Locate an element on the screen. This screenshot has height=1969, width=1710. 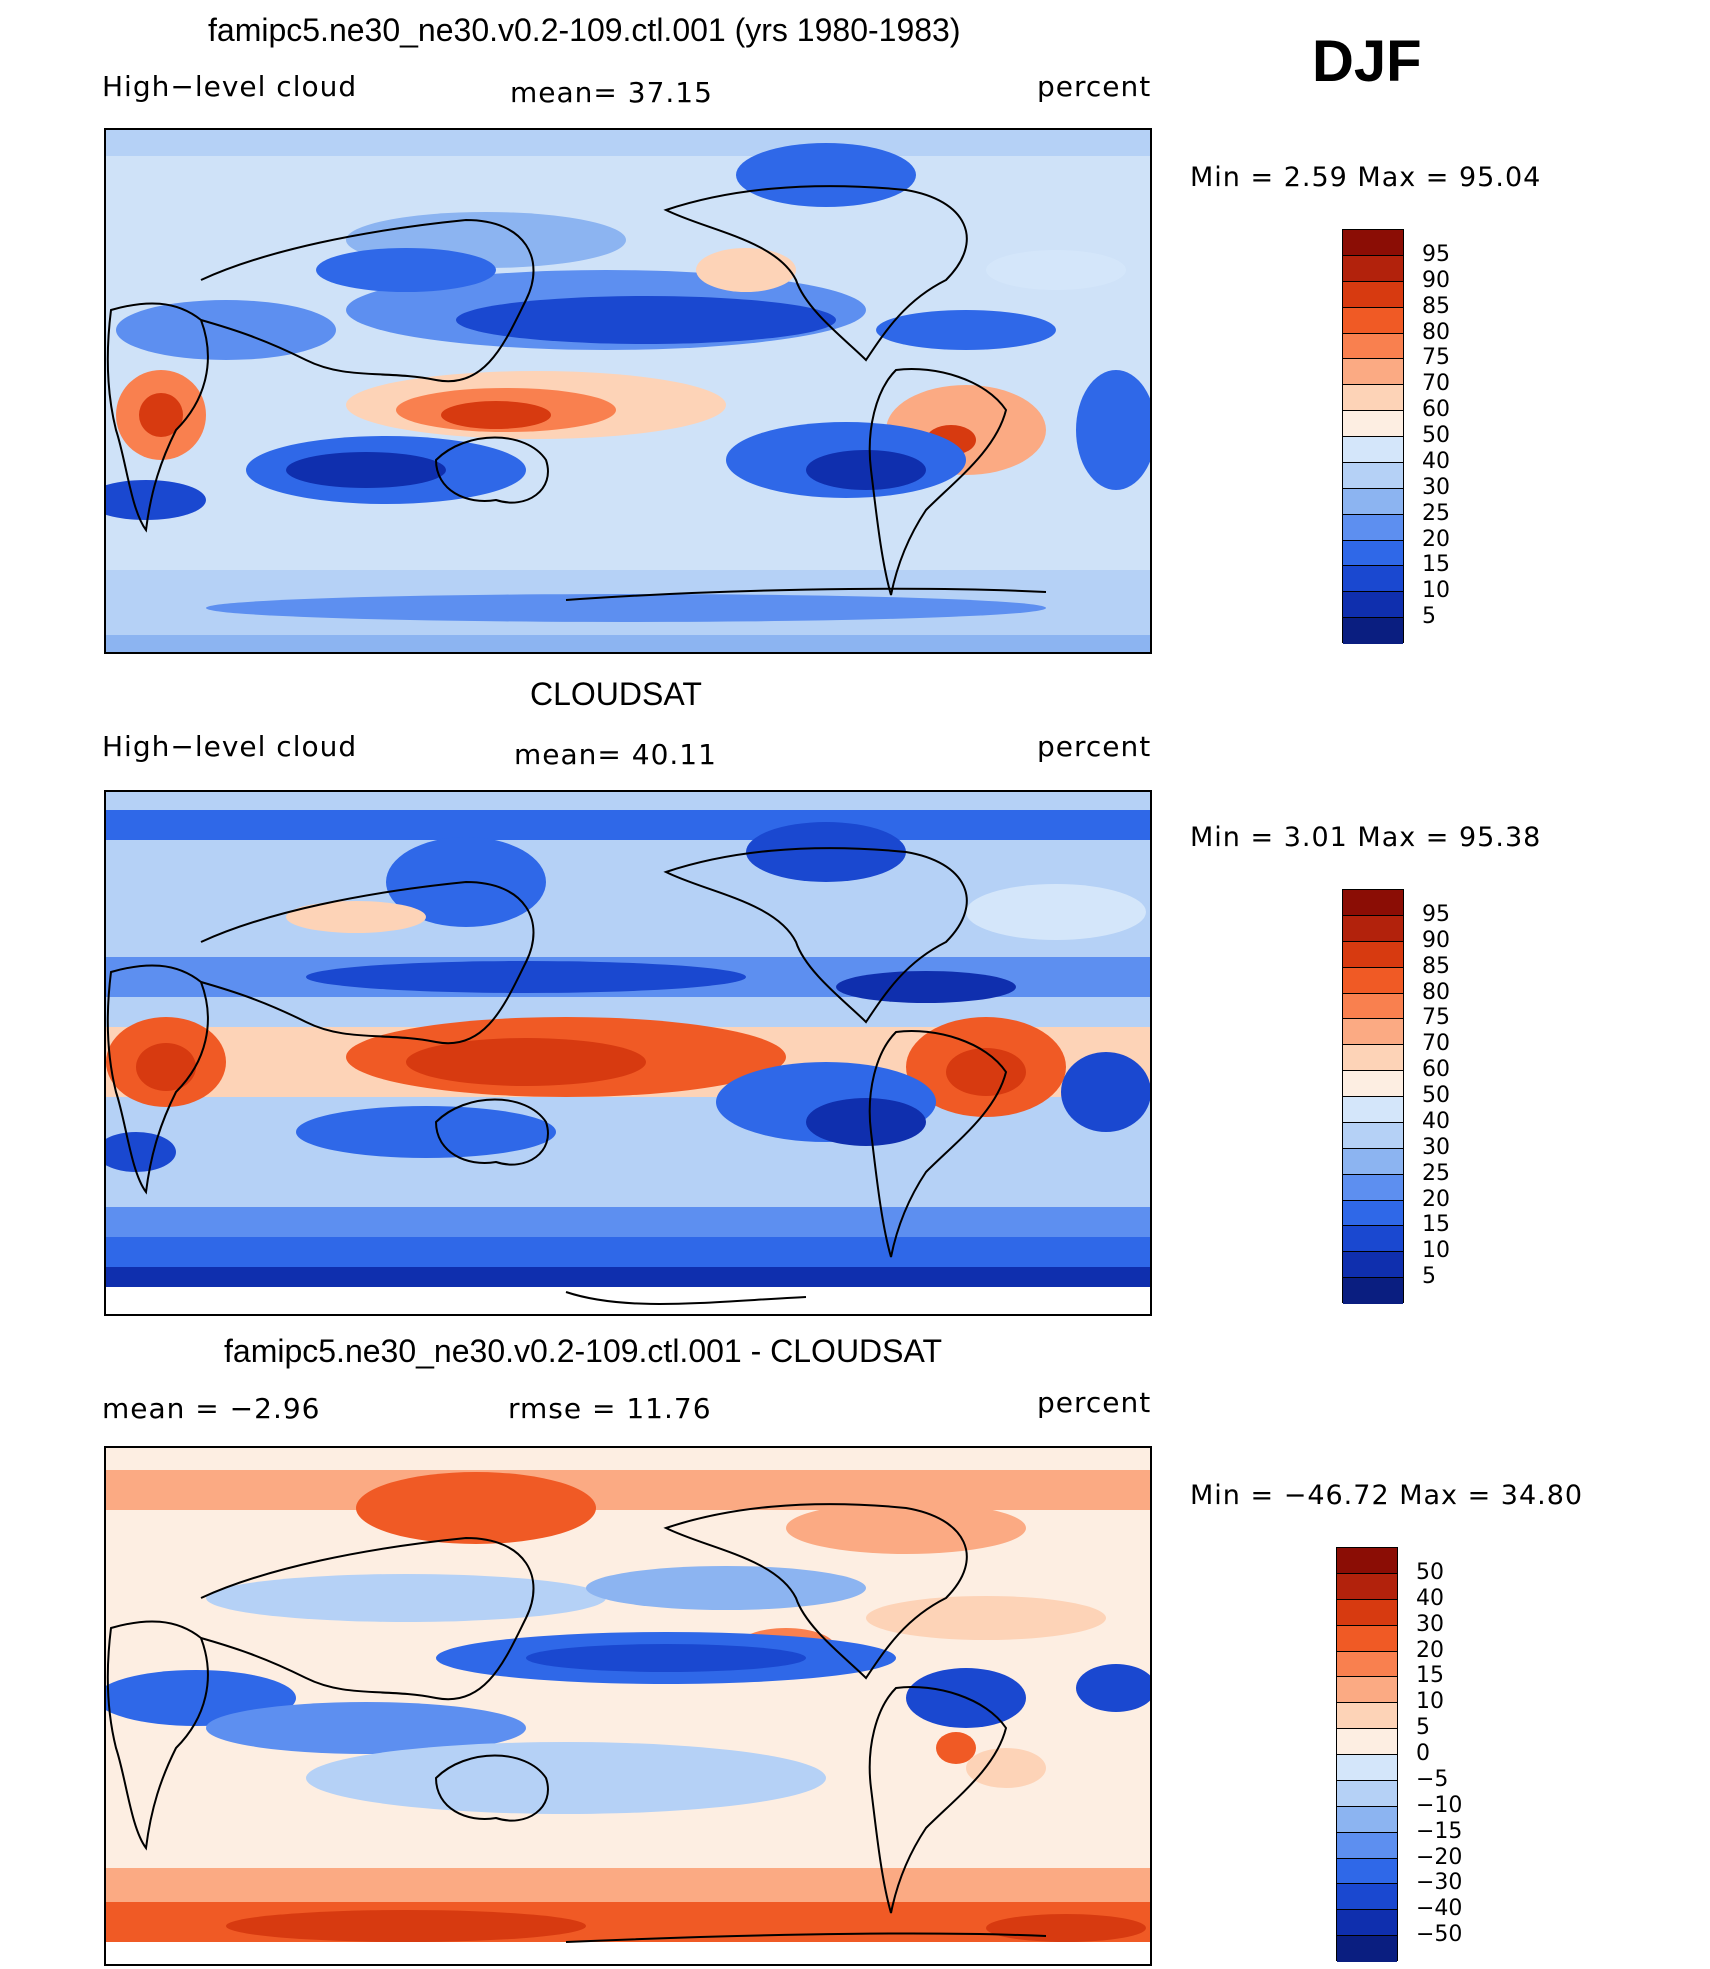
season-label: DJF is located at coordinates (1367, 61).